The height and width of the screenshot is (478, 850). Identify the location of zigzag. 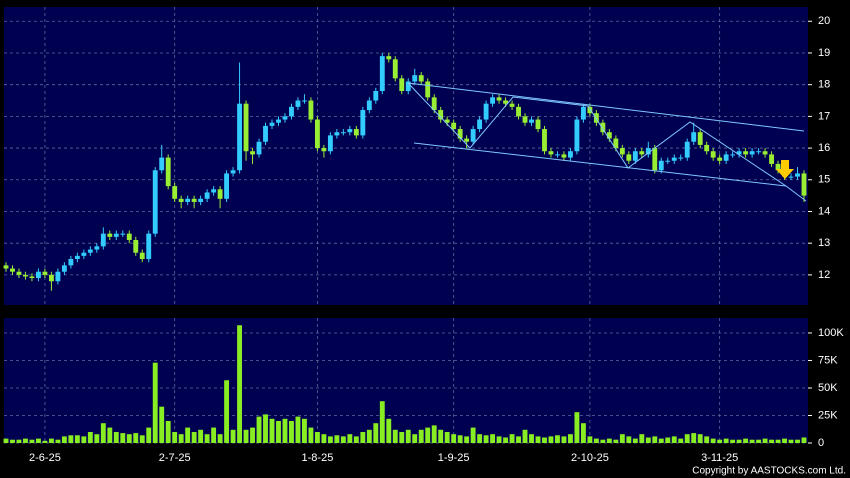
(607, 142).